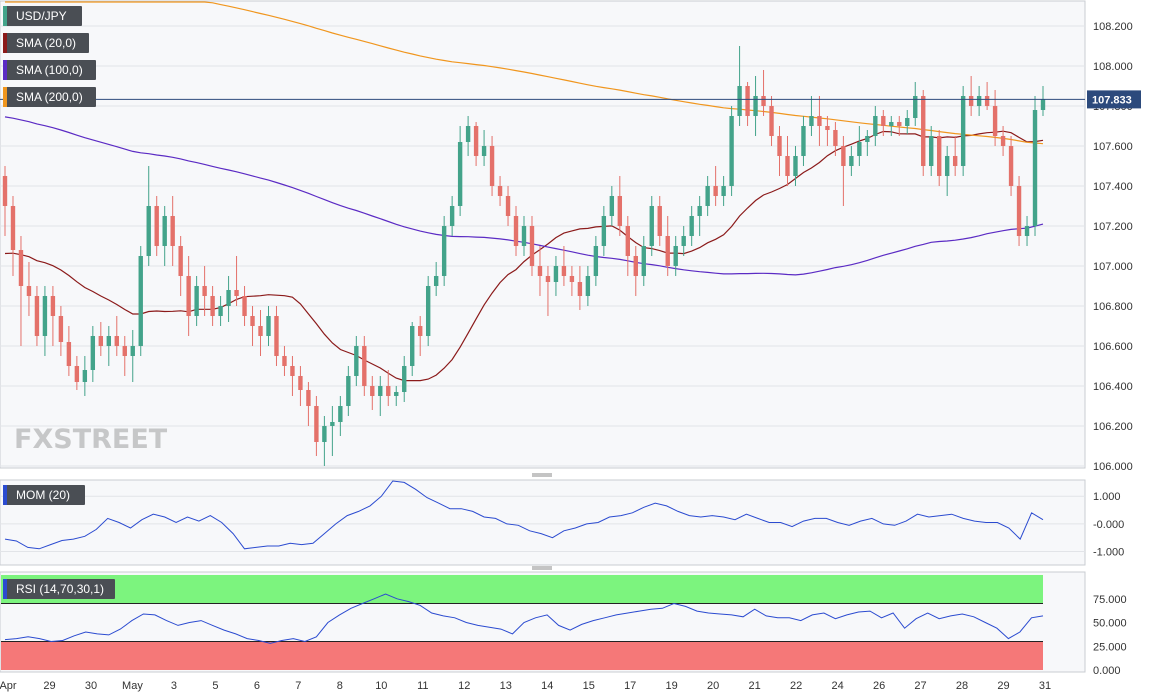  I want to click on last-price-tag, so click(1114, 99).